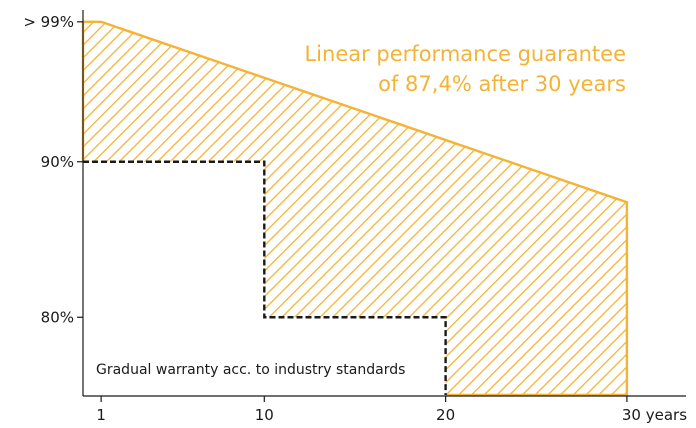 This screenshot has height=428, width=696. Describe the element at coordinates (57, 162) in the screenshot. I see `y-tick-label: 90%` at that location.